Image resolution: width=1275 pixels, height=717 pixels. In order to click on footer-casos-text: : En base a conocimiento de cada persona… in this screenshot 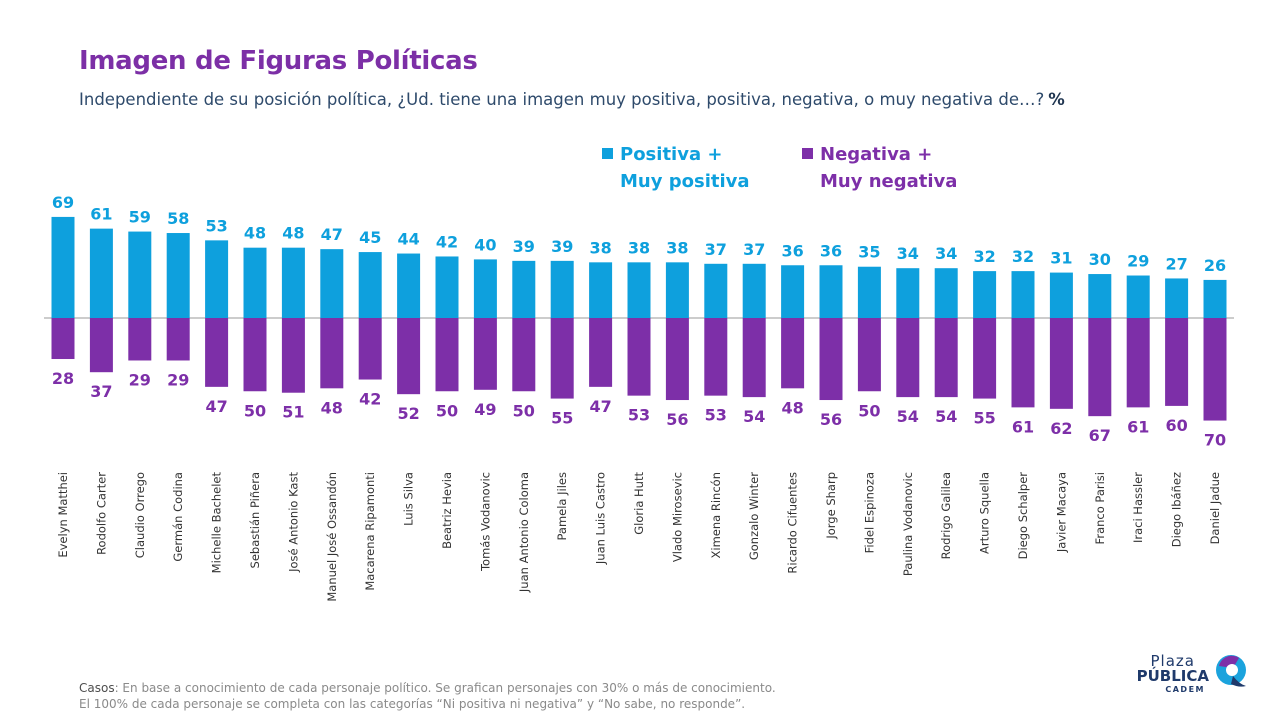, I will do `click(445, 688)`.